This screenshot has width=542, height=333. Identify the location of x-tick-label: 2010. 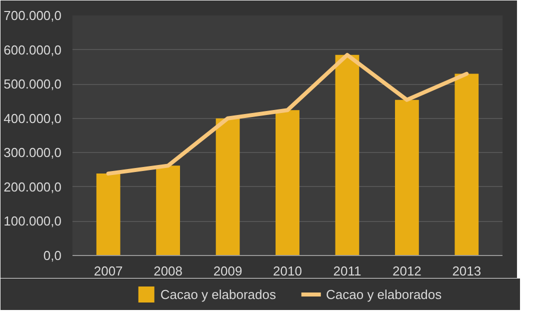
(287, 271).